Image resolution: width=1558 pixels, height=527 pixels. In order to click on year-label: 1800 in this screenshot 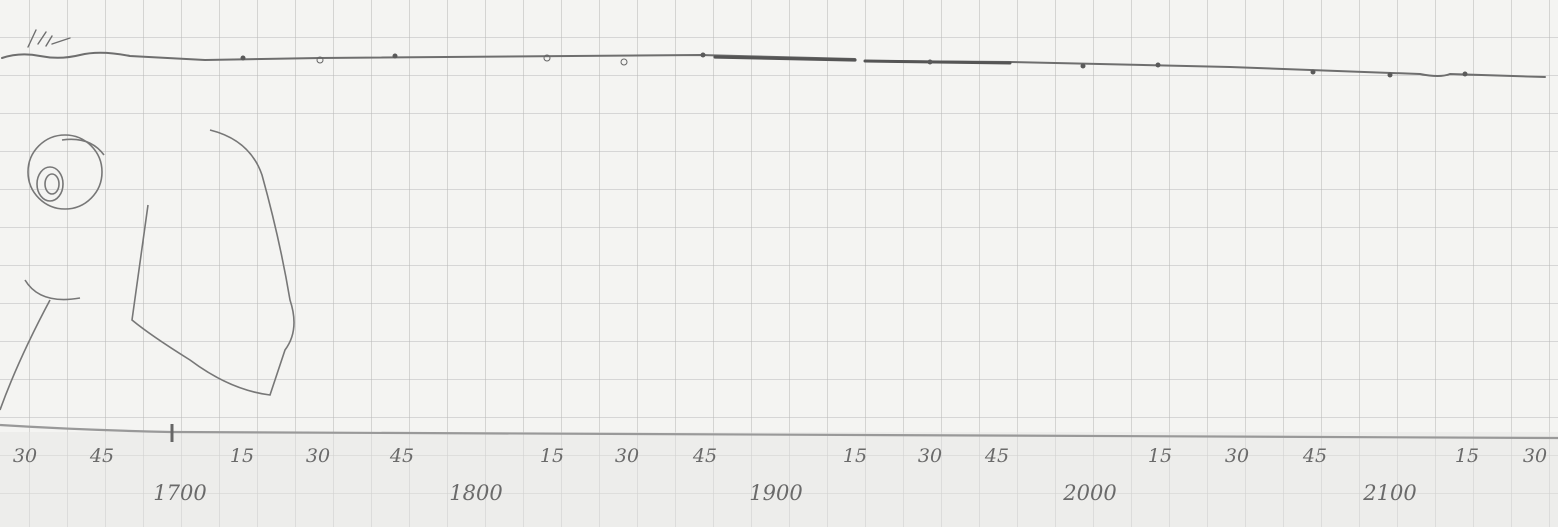, I will do `click(475, 493)`.